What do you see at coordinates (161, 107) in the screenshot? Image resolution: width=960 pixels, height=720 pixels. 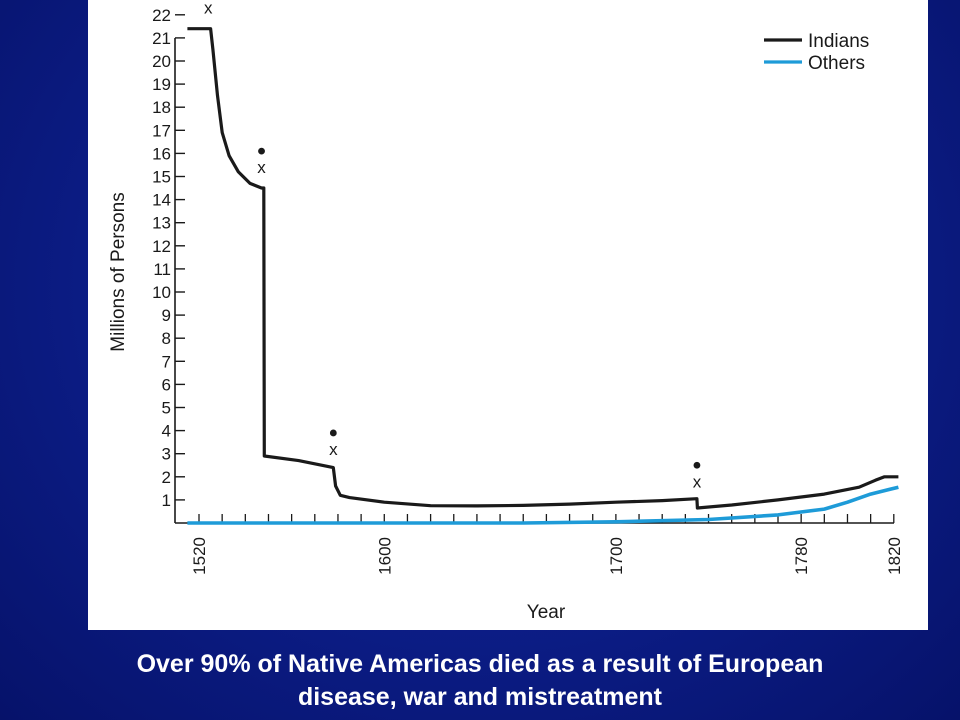 I see `y-tick-label-18: 18` at bounding box center [161, 107].